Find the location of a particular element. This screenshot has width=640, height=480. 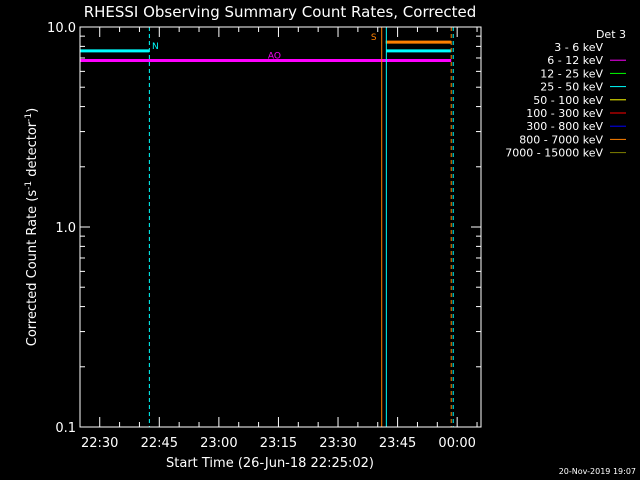

legend-label: 50 - 100 keV is located at coordinates (568, 100).